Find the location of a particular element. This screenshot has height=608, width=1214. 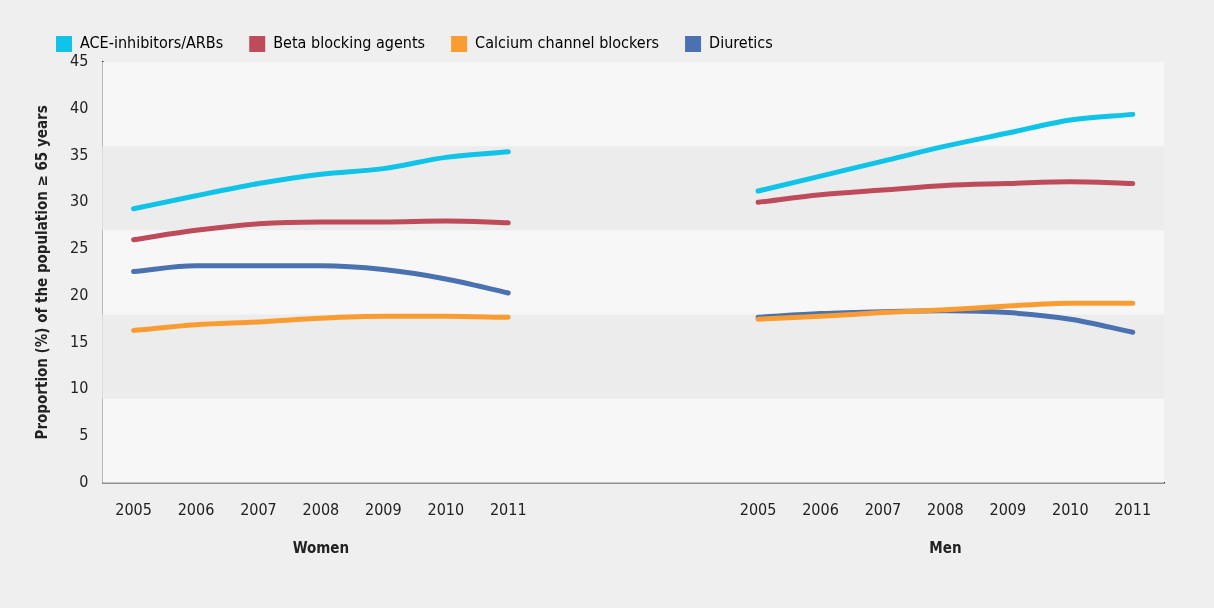

text: Men is located at coordinates (945, 547).